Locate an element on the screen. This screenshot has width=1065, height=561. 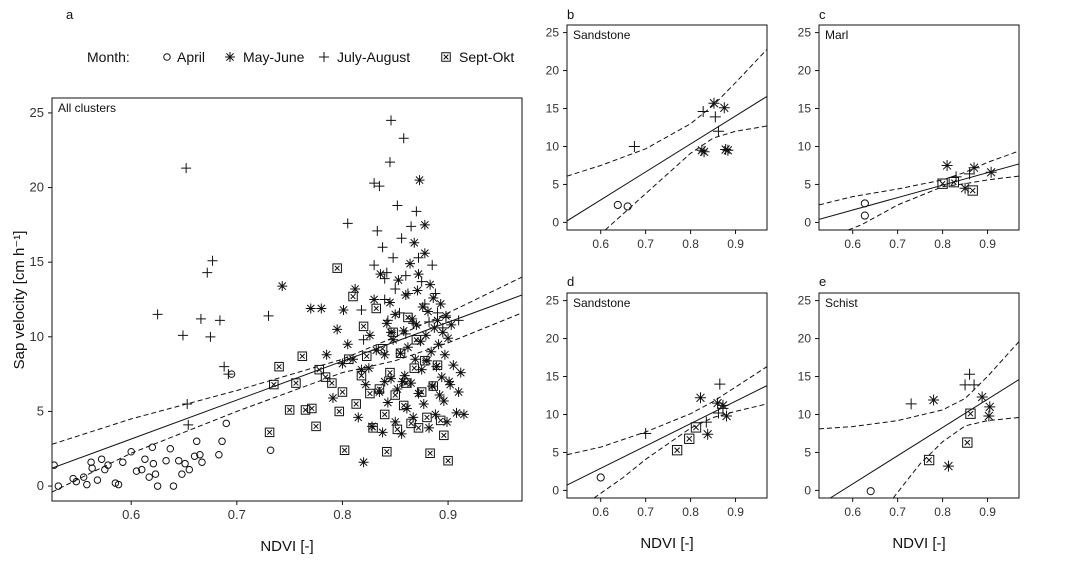
legend-label-april: April is located at coordinates (191, 57).